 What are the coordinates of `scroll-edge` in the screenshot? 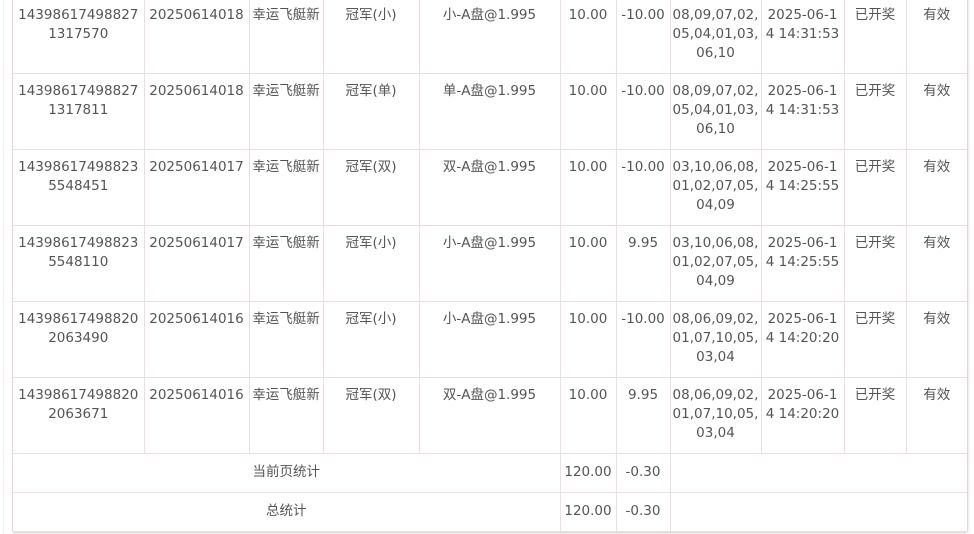 It's located at (3, 267).